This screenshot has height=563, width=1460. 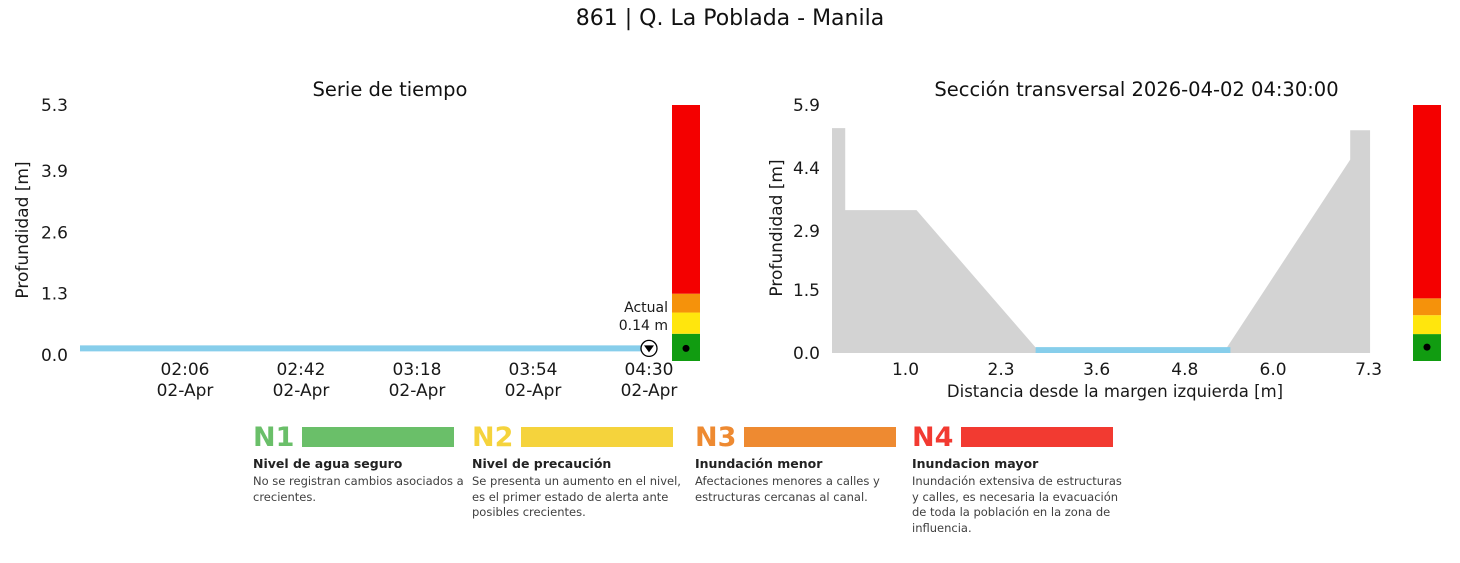 What do you see at coordinates (1001, 370) in the screenshot?
I see `x-tick-label: 2.3` at bounding box center [1001, 370].